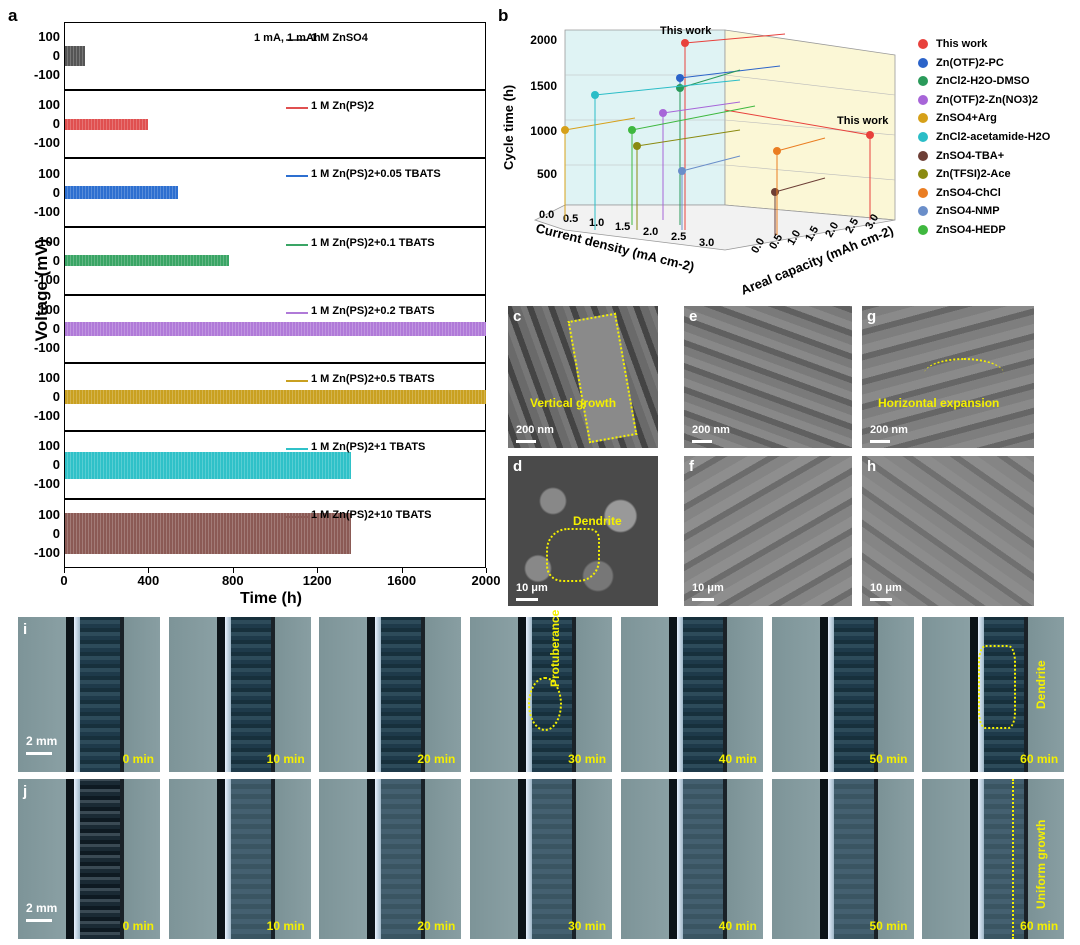  I want to click on legend-item-label: Zn(OTF)2-PC, so click(970, 62).